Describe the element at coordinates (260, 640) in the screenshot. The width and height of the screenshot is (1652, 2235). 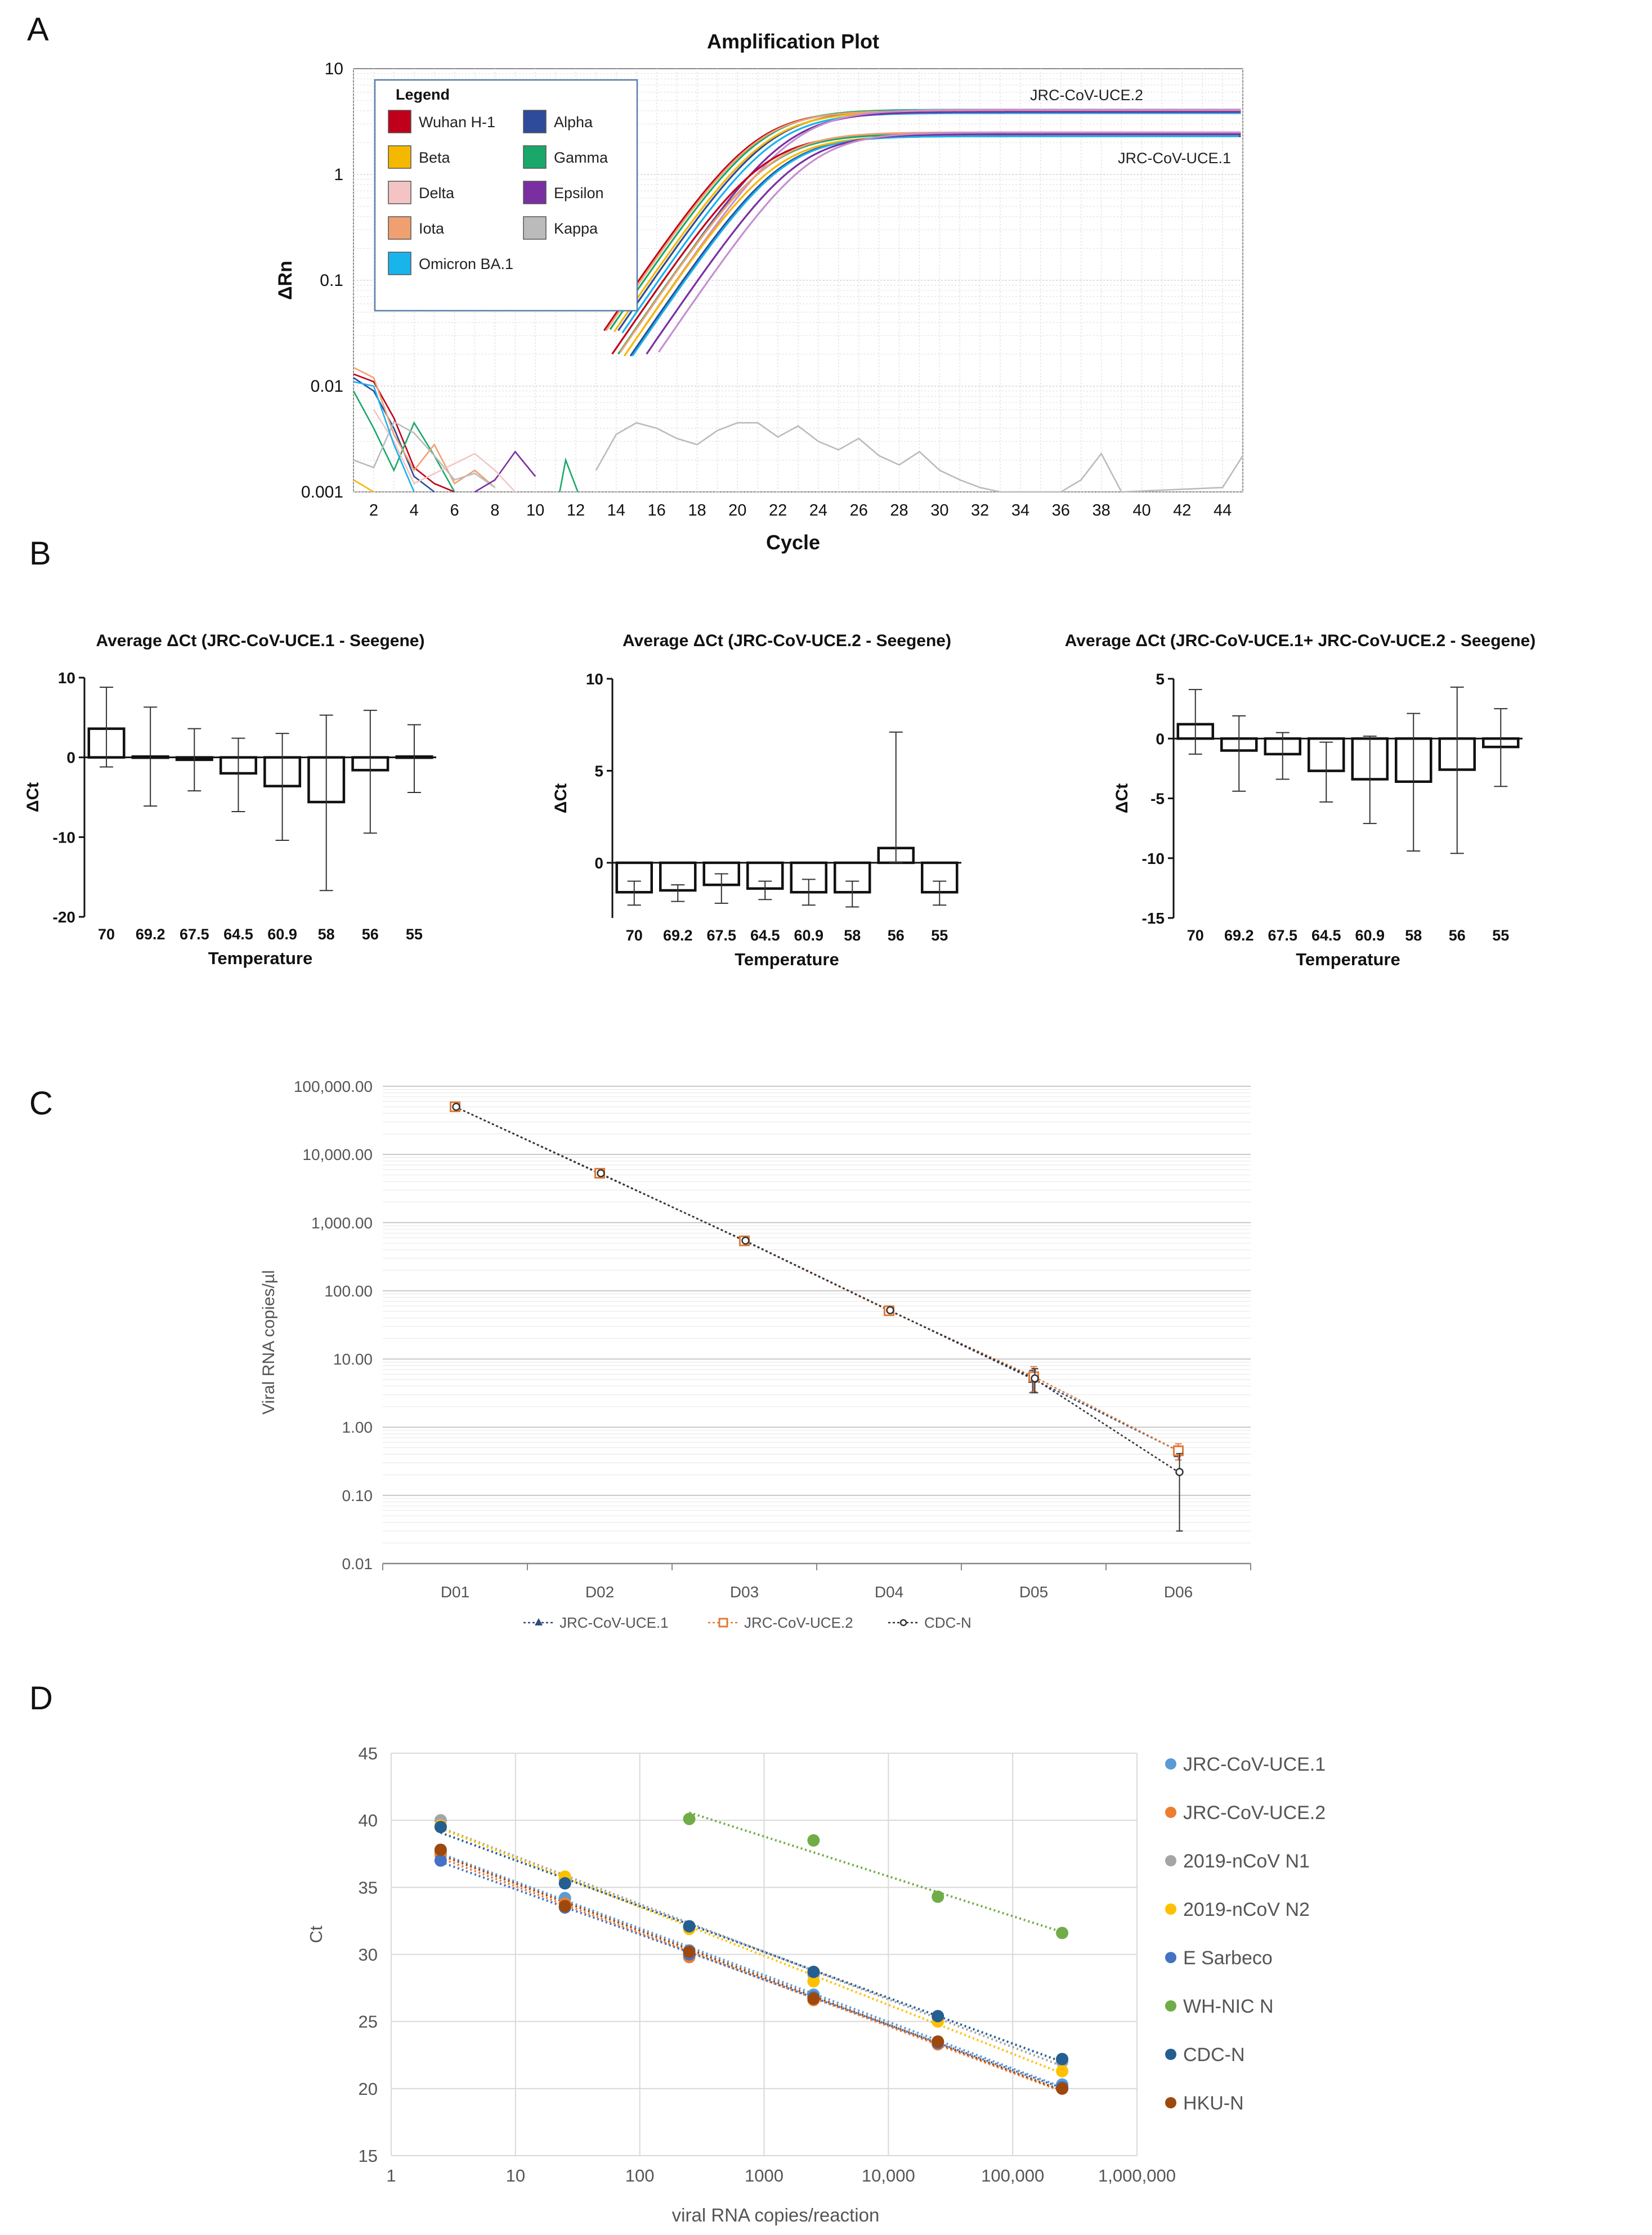
I see `chart-title: Average ΔCt (JRC-CoV-UCE.1 - Seegene)` at that location.